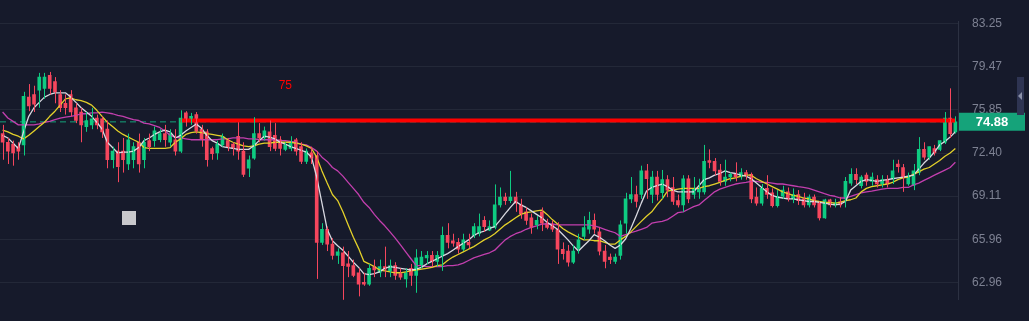  Describe the element at coordinates (992, 122) in the screenshot. I see `ref-line-label: 74.88` at that location.